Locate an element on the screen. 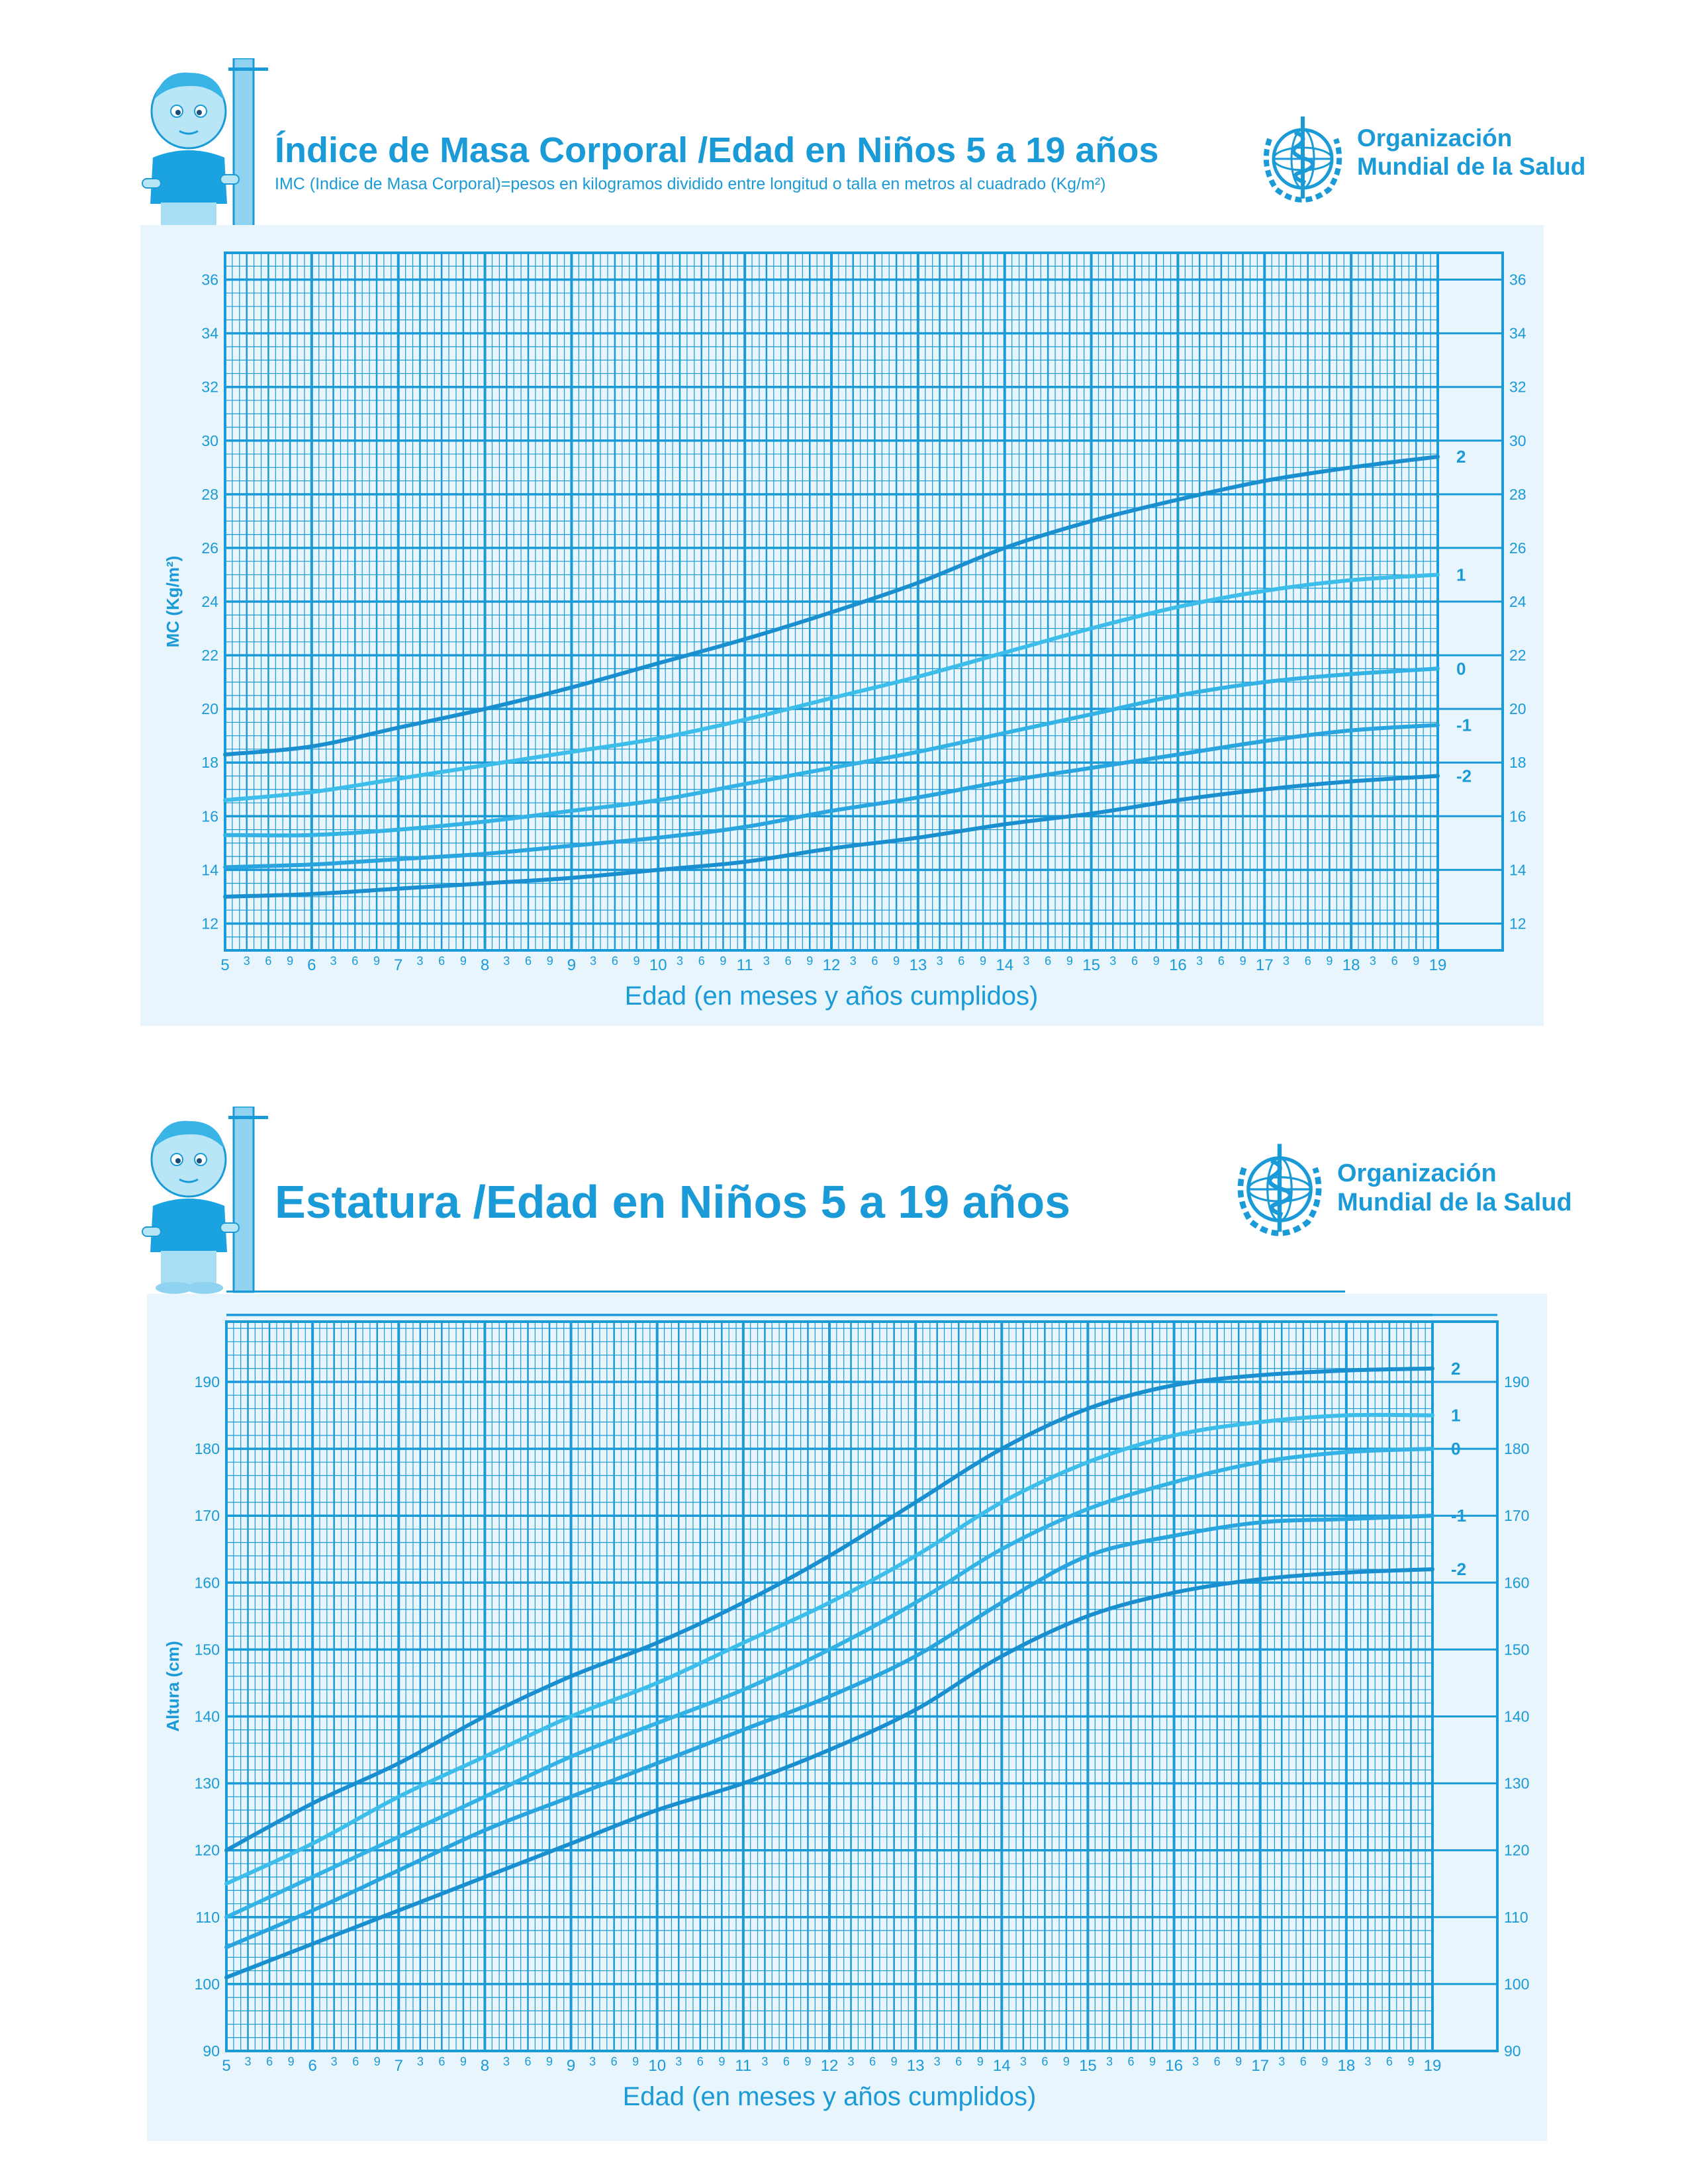  y-tick-label-right: 100 is located at coordinates (1516, 1985).